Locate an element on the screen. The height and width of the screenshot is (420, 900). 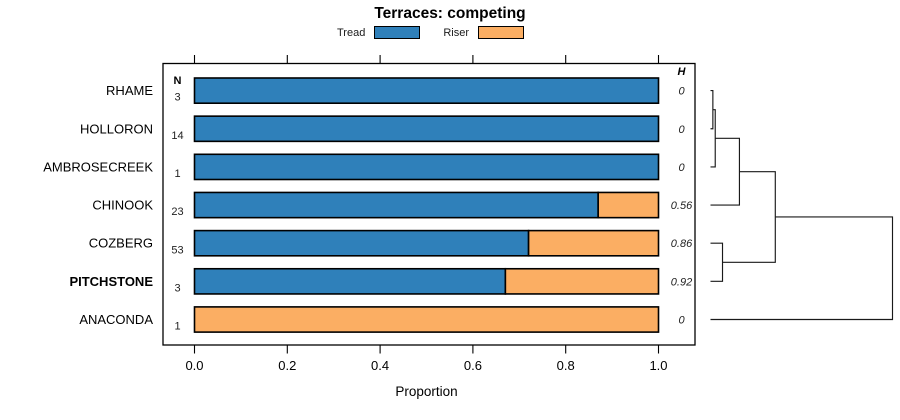
axis-tick-label: 0.2 is located at coordinates (287, 365).